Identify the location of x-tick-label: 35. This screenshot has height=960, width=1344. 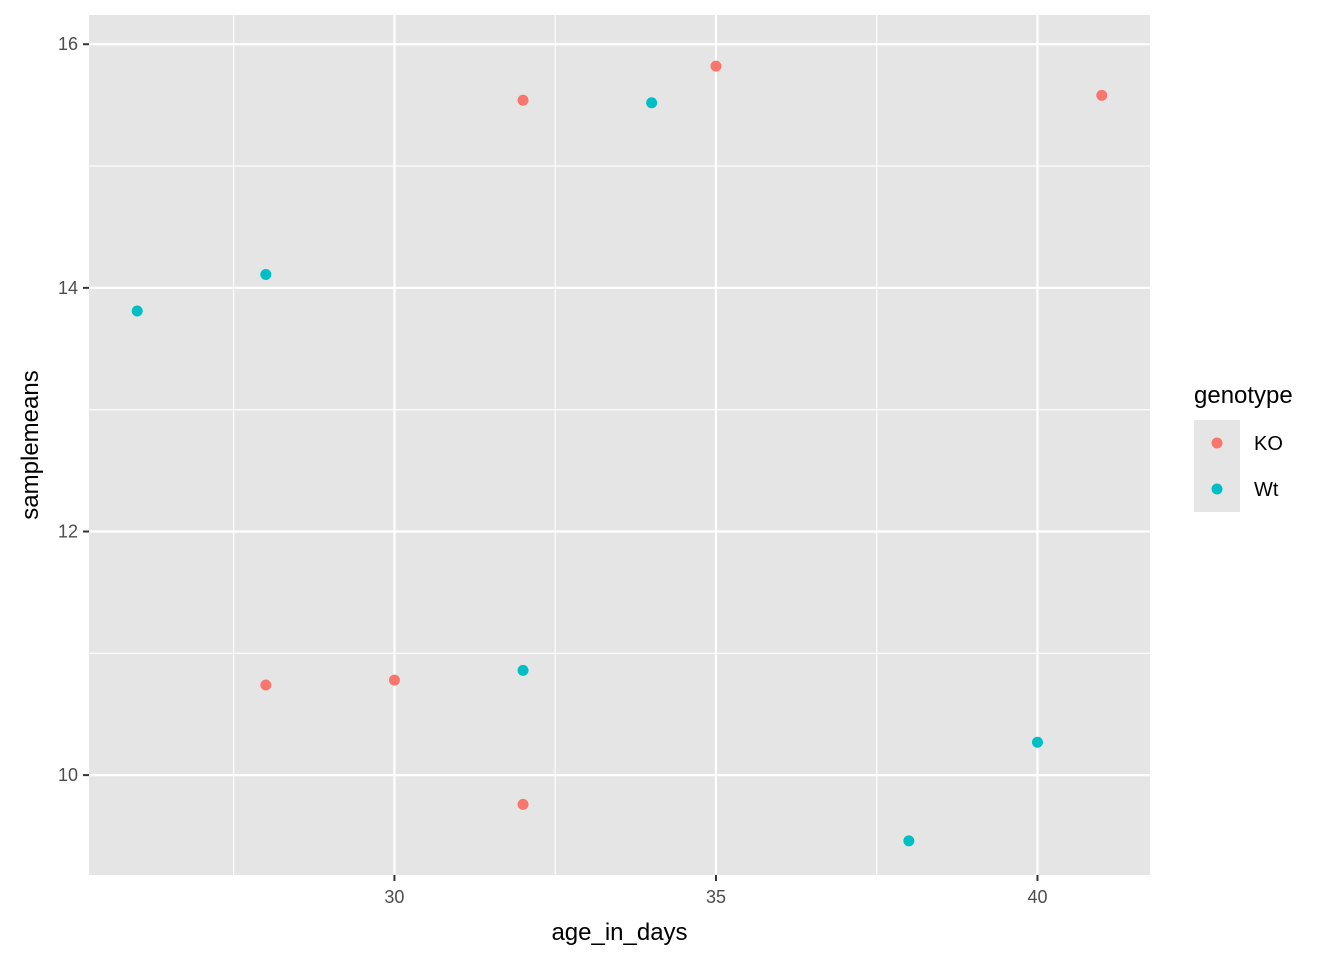
(716, 897).